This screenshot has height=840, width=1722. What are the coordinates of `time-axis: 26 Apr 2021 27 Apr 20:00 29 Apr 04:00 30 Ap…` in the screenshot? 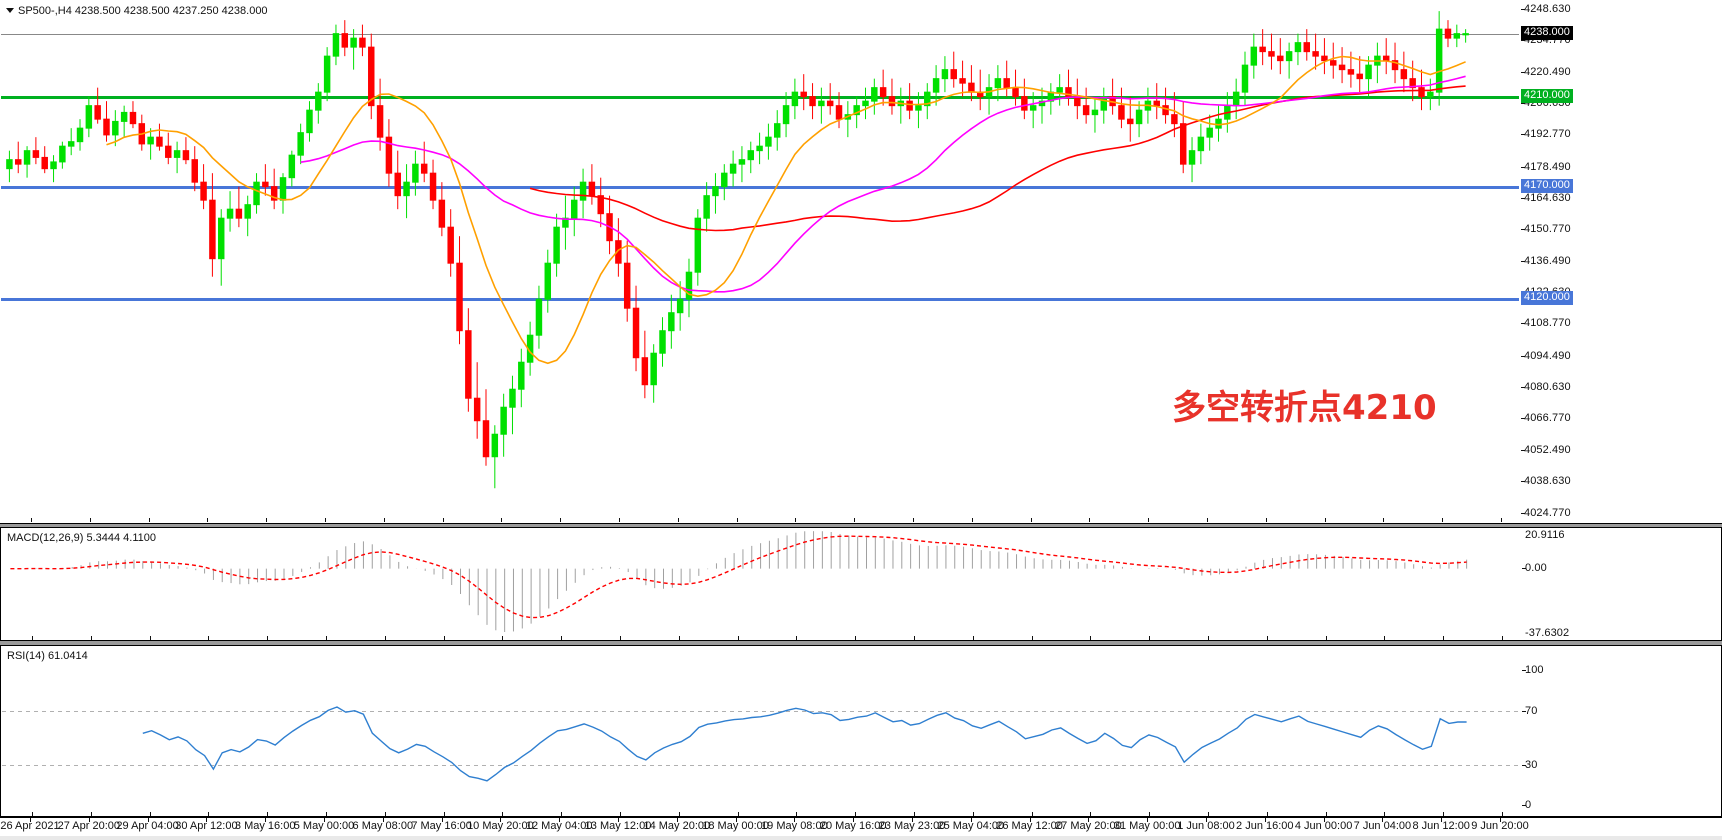 It's located at (861, 829).